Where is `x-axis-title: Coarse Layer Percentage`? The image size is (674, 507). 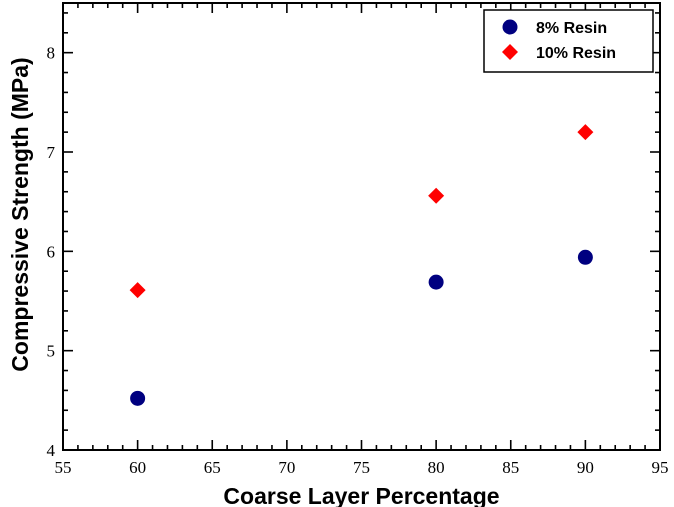
x-axis-title: Coarse Layer Percentage is located at coordinates (361, 495).